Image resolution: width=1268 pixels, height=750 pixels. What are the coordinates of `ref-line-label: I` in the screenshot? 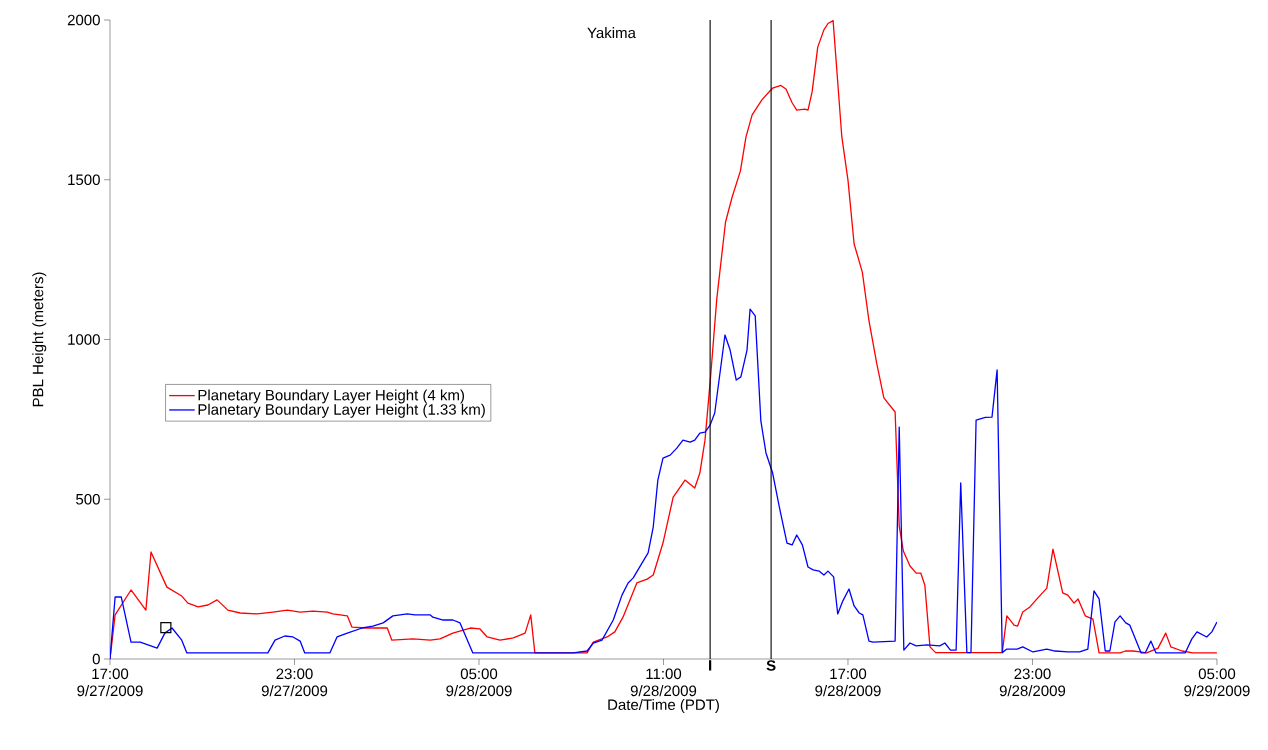 It's located at (710, 665).